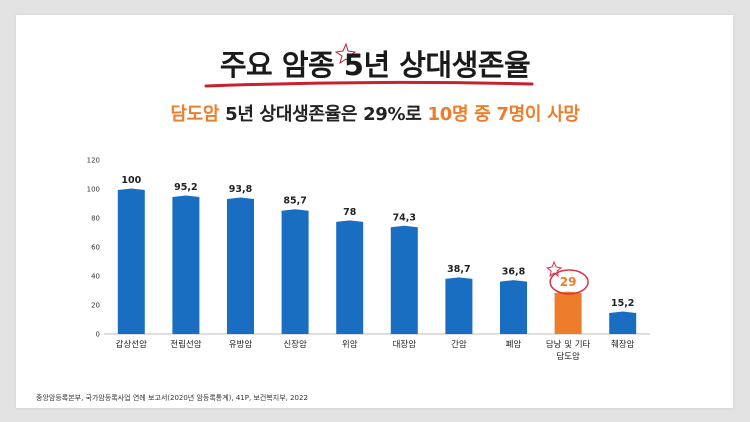 The image size is (750, 422). What do you see at coordinates (503, 114) in the screenshot?
I see `subtitle-accent-death: 10명 중 7명이 사망` at bounding box center [503, 114].